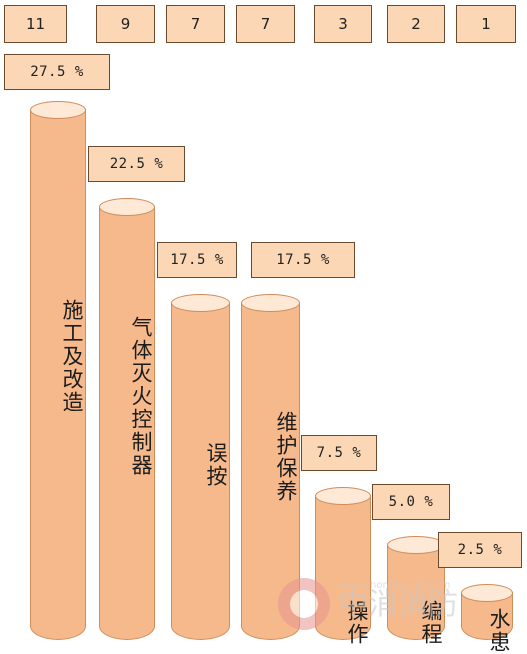 This screenshot has width=527, height=654. Describe the element at coordinates (35, 24) in the screenshot. I see `count-label: 11` at that location.